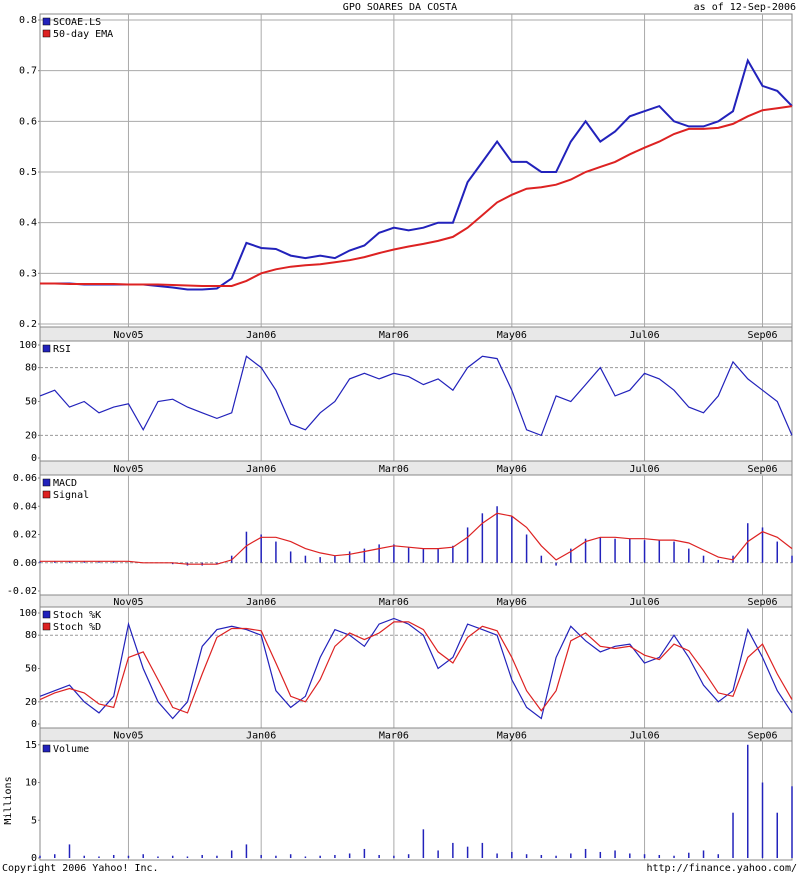  Describe the element at coordinates (77, 615) in the screenshot. I see `legend-label: Stoch %K` at that location.